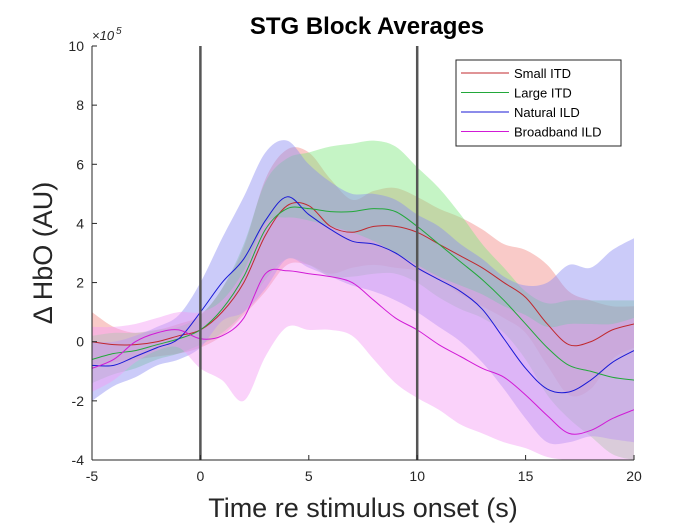 The height and width of the screenshot is (525, 700). Describe the element at coordinates (367, 26) in the screenshot. I see `chart-title: STG Block Averages` at that location.